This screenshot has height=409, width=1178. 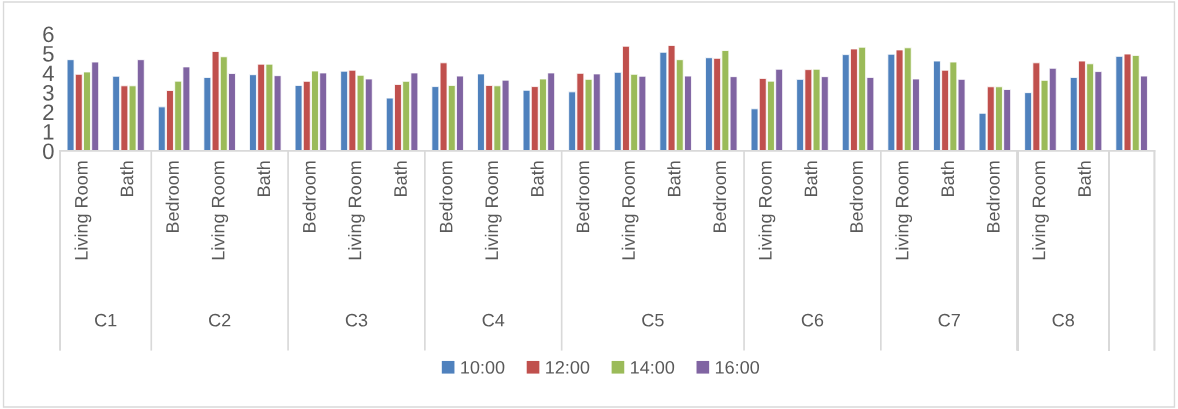 What do you see at coordinates (48, 151) in the screenshot?
I see `y-tick-label: 0` at bounding box center [48, 151].